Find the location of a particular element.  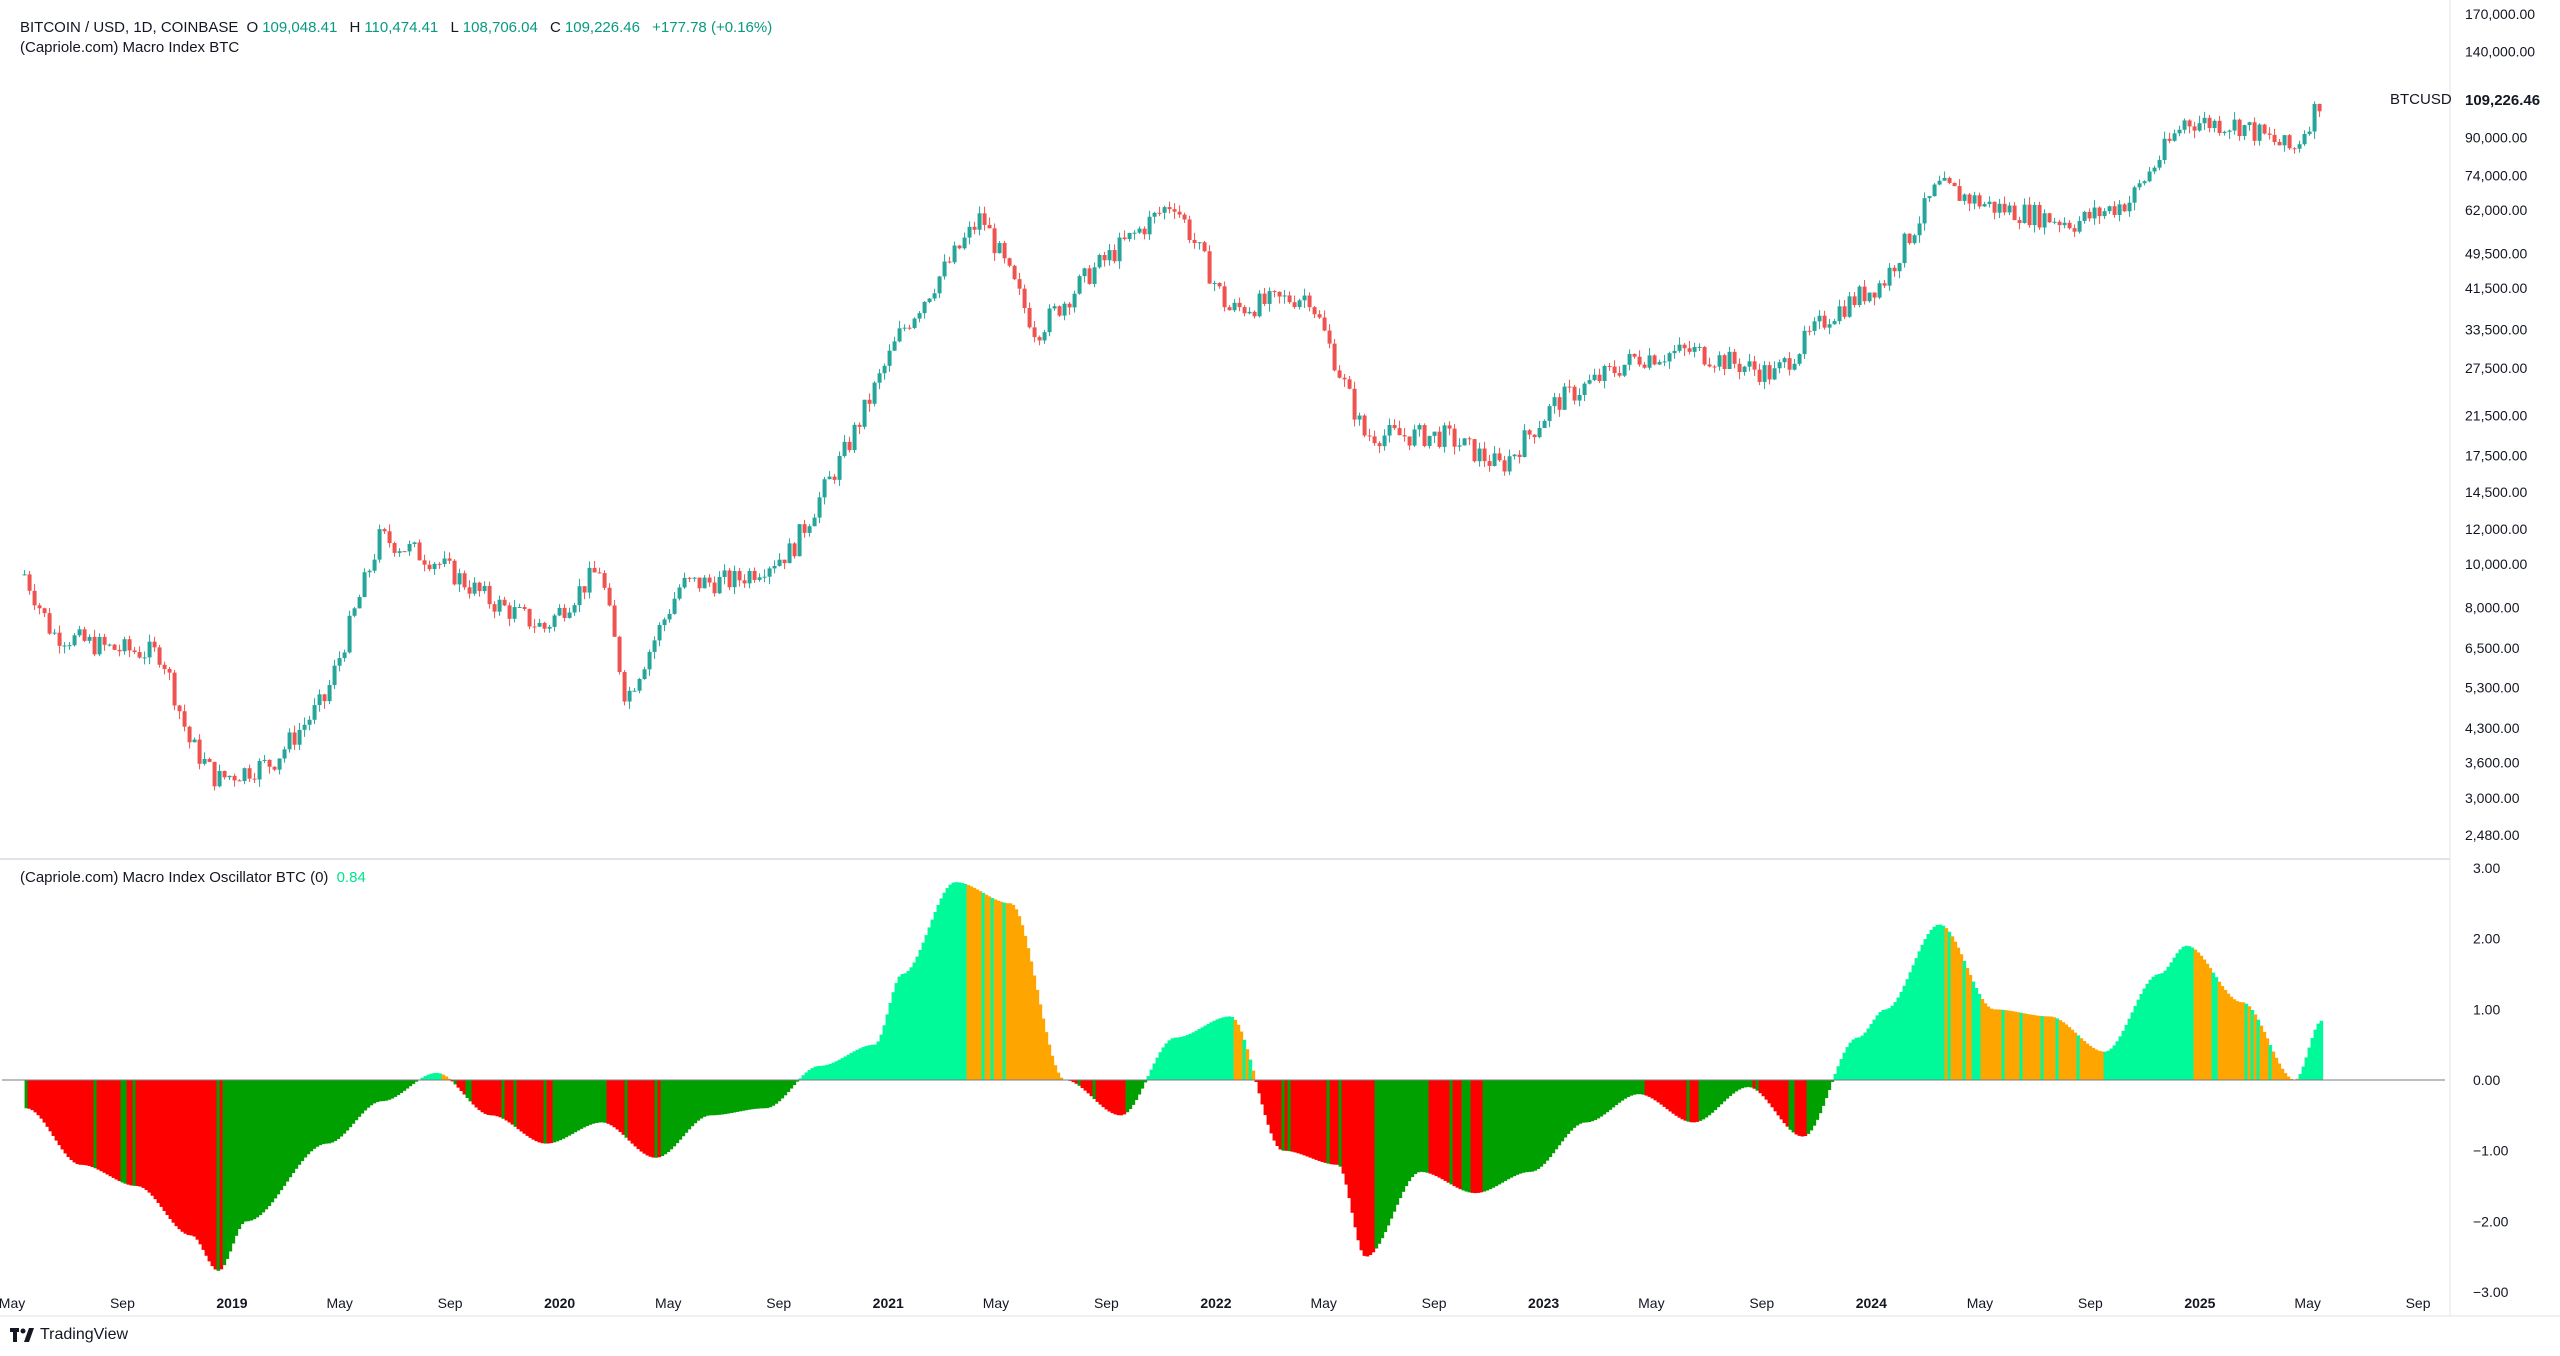

symbol-title: BITCOIN / USD, 1D, COINBASE is located at coordinates (129, 27).